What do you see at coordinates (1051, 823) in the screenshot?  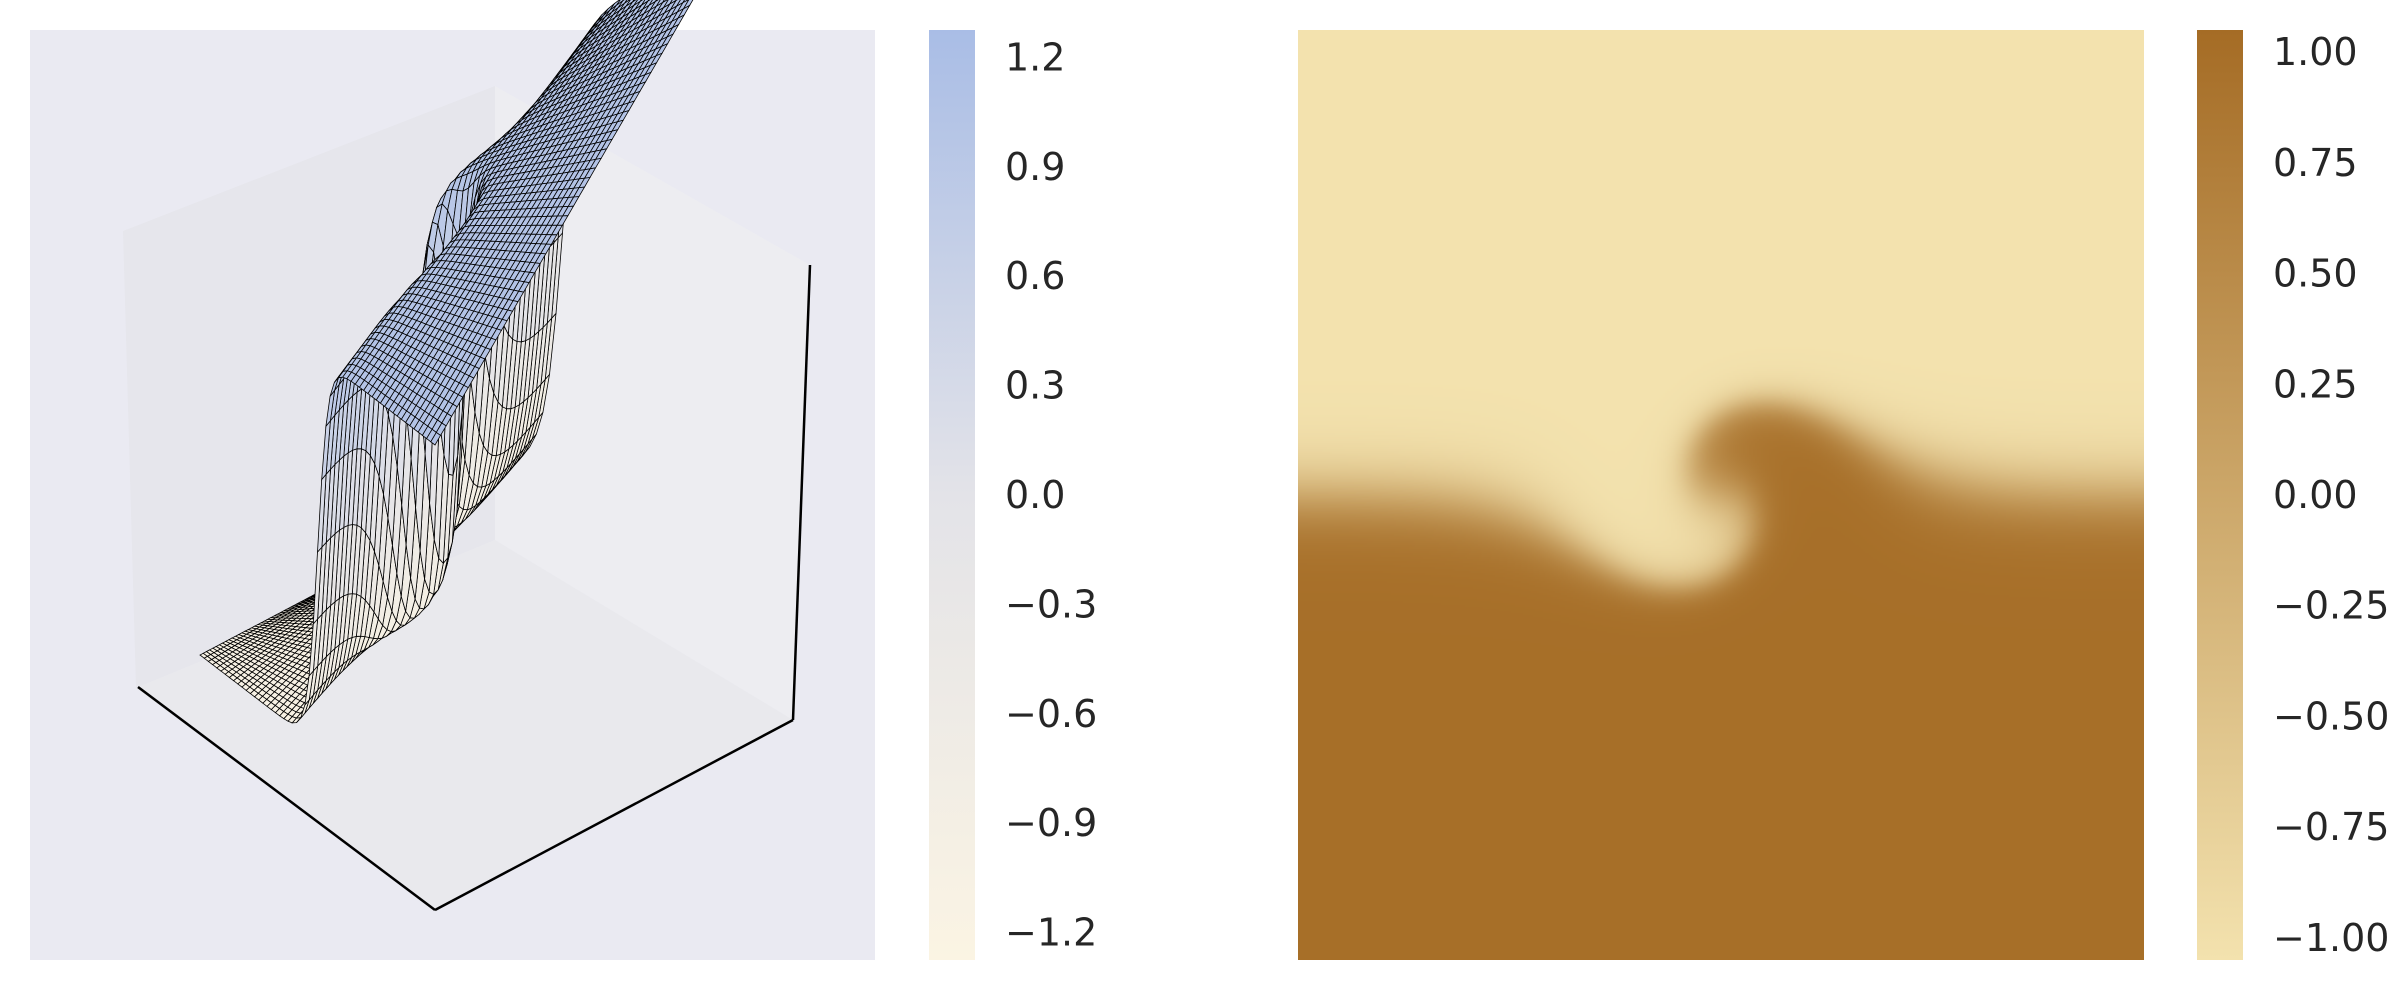 I see `surface-colorbar-tick-label: −0.9` at bounding box center [1051, 823].